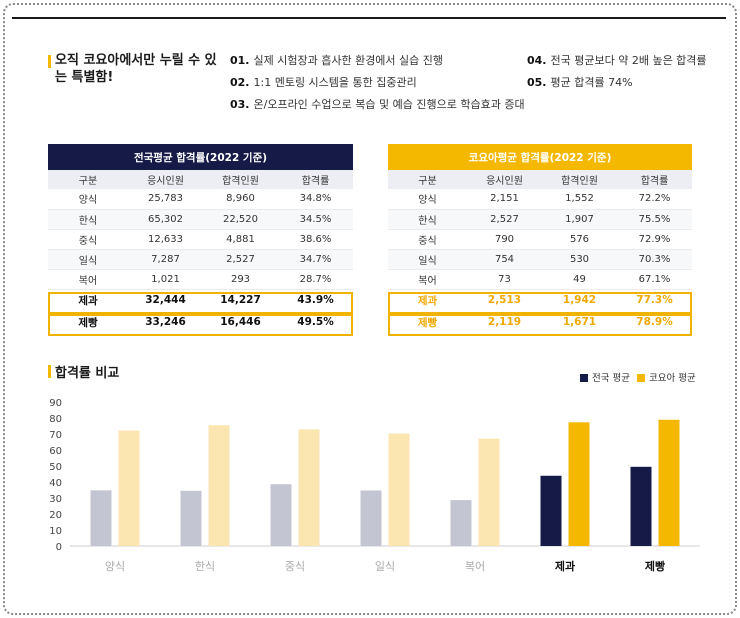 This screenshot has width=740, height=618. What do you see at coordinates (55, 483) in the screenshot?
I see `y-tick-label: 40` at bounding box center [55, 483].